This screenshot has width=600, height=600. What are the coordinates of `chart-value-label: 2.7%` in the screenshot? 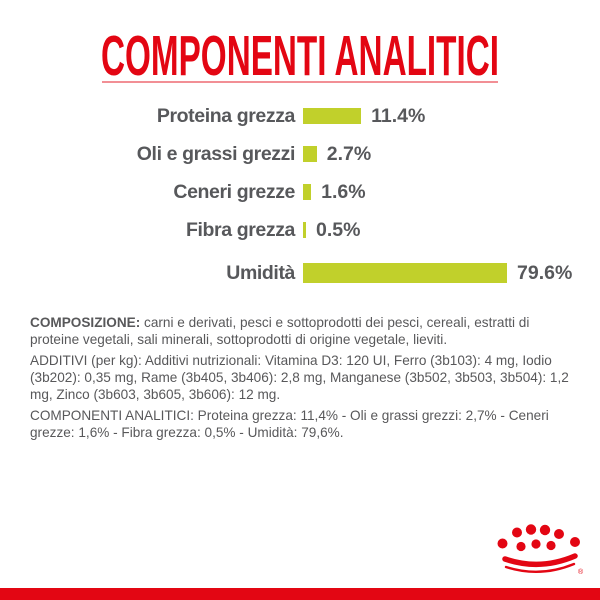 It's located at (349, 153).